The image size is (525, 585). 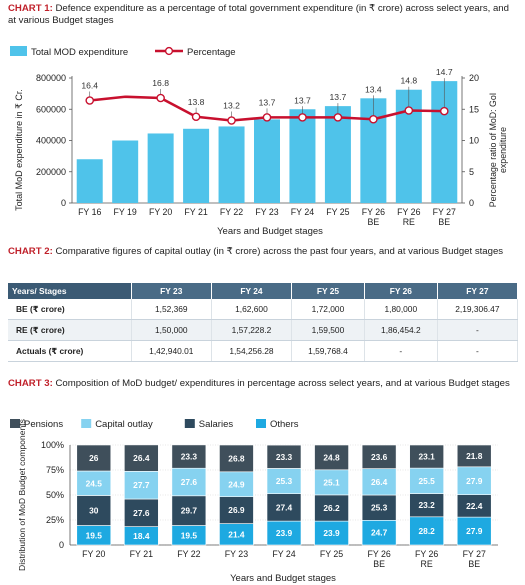 What do you see at coordinates (474, 506) in the screenshot?
I see `chart3-segment-label: 22.4` at bounding box center [474, 506].